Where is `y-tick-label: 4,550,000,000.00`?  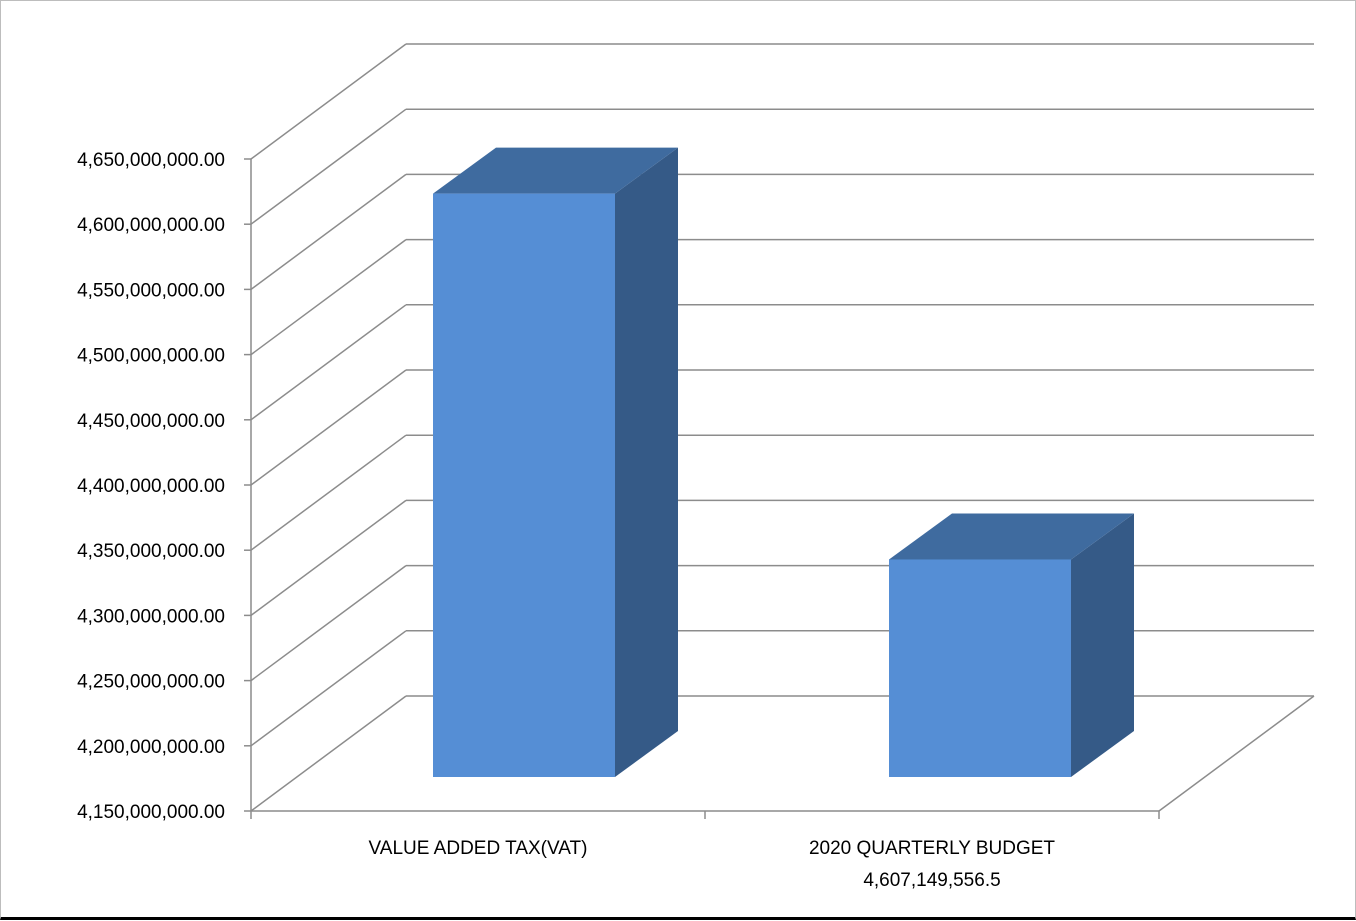
y-tick-label: 4,550,000,000.00 is located at coordinates (151, 290).